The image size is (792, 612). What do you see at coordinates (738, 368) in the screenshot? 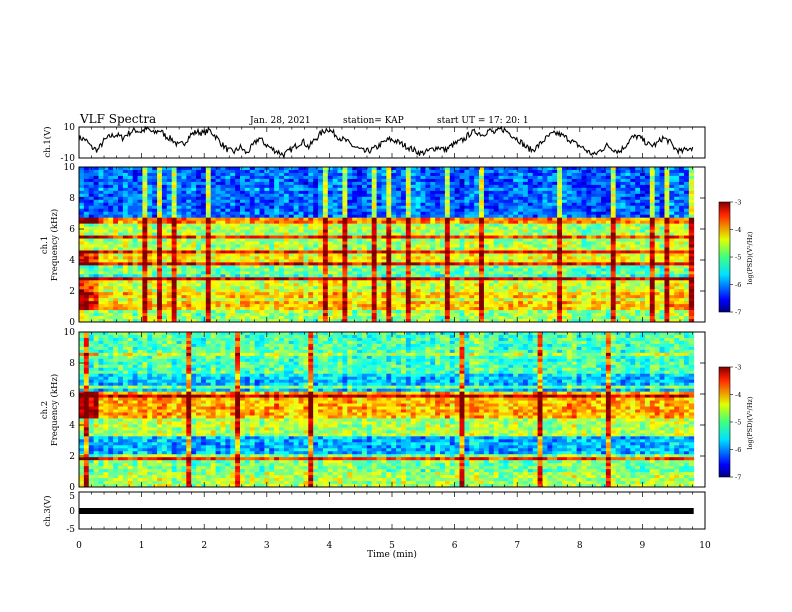
I see `ch2-colorbar-tick-label: -3` at bounding box center [738, 368].